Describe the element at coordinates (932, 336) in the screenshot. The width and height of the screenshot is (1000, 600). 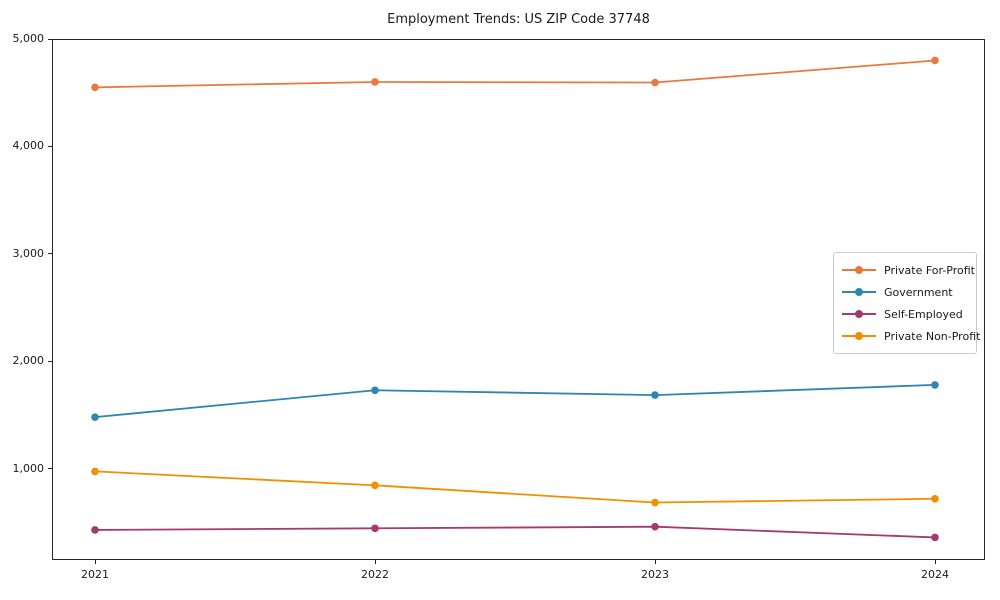
I see `legend-label: Private Non-Profit` at that location.